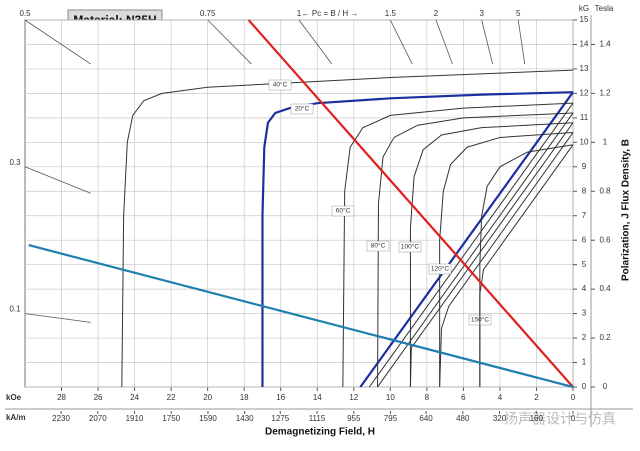  I want to click on curve-label: 40°C, so click(280, 85).